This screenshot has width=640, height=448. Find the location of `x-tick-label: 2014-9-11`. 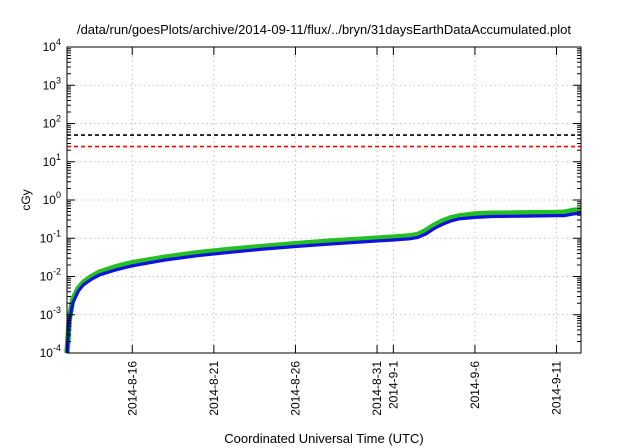

x-tick-label: 2014-9-11 is located at coordinates (557, 388).